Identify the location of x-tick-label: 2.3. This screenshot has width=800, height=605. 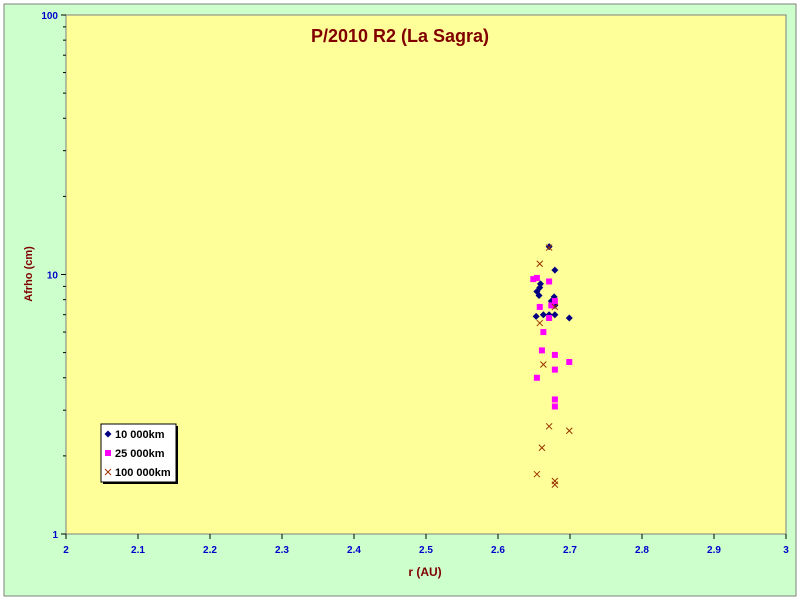
(282, 550).